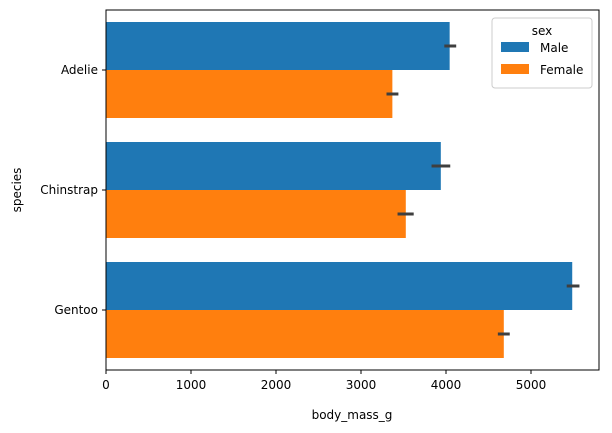 Image resolution: width=612 pixels, height=433 pixels. Describe the element at coordinates (446, 385) in the screenshot. I see `x-tick-label: 4000` at that location.